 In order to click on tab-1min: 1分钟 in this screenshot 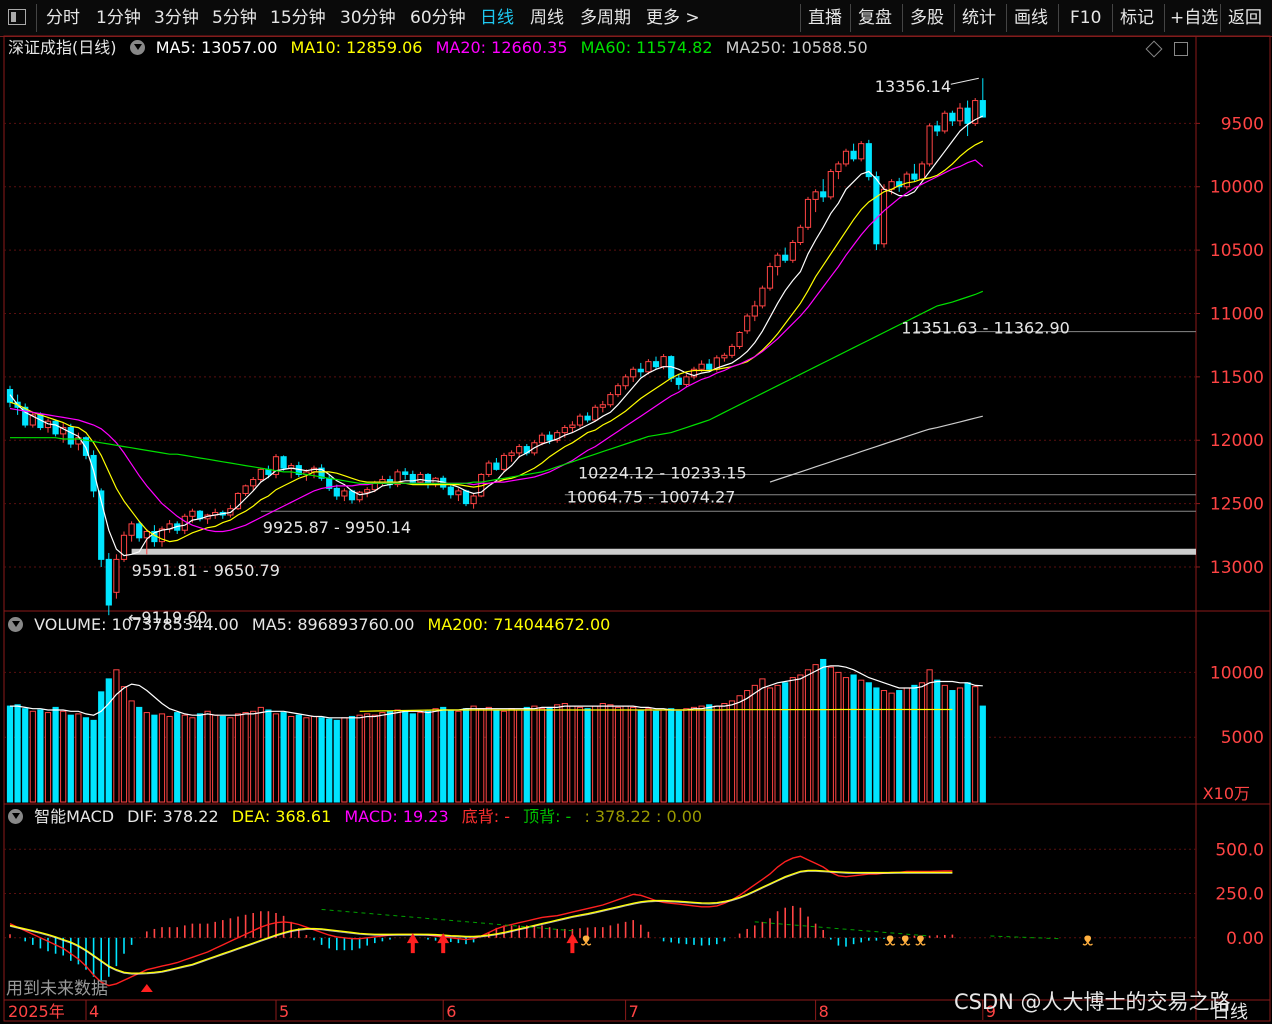, I will do `click(118, 18)`.